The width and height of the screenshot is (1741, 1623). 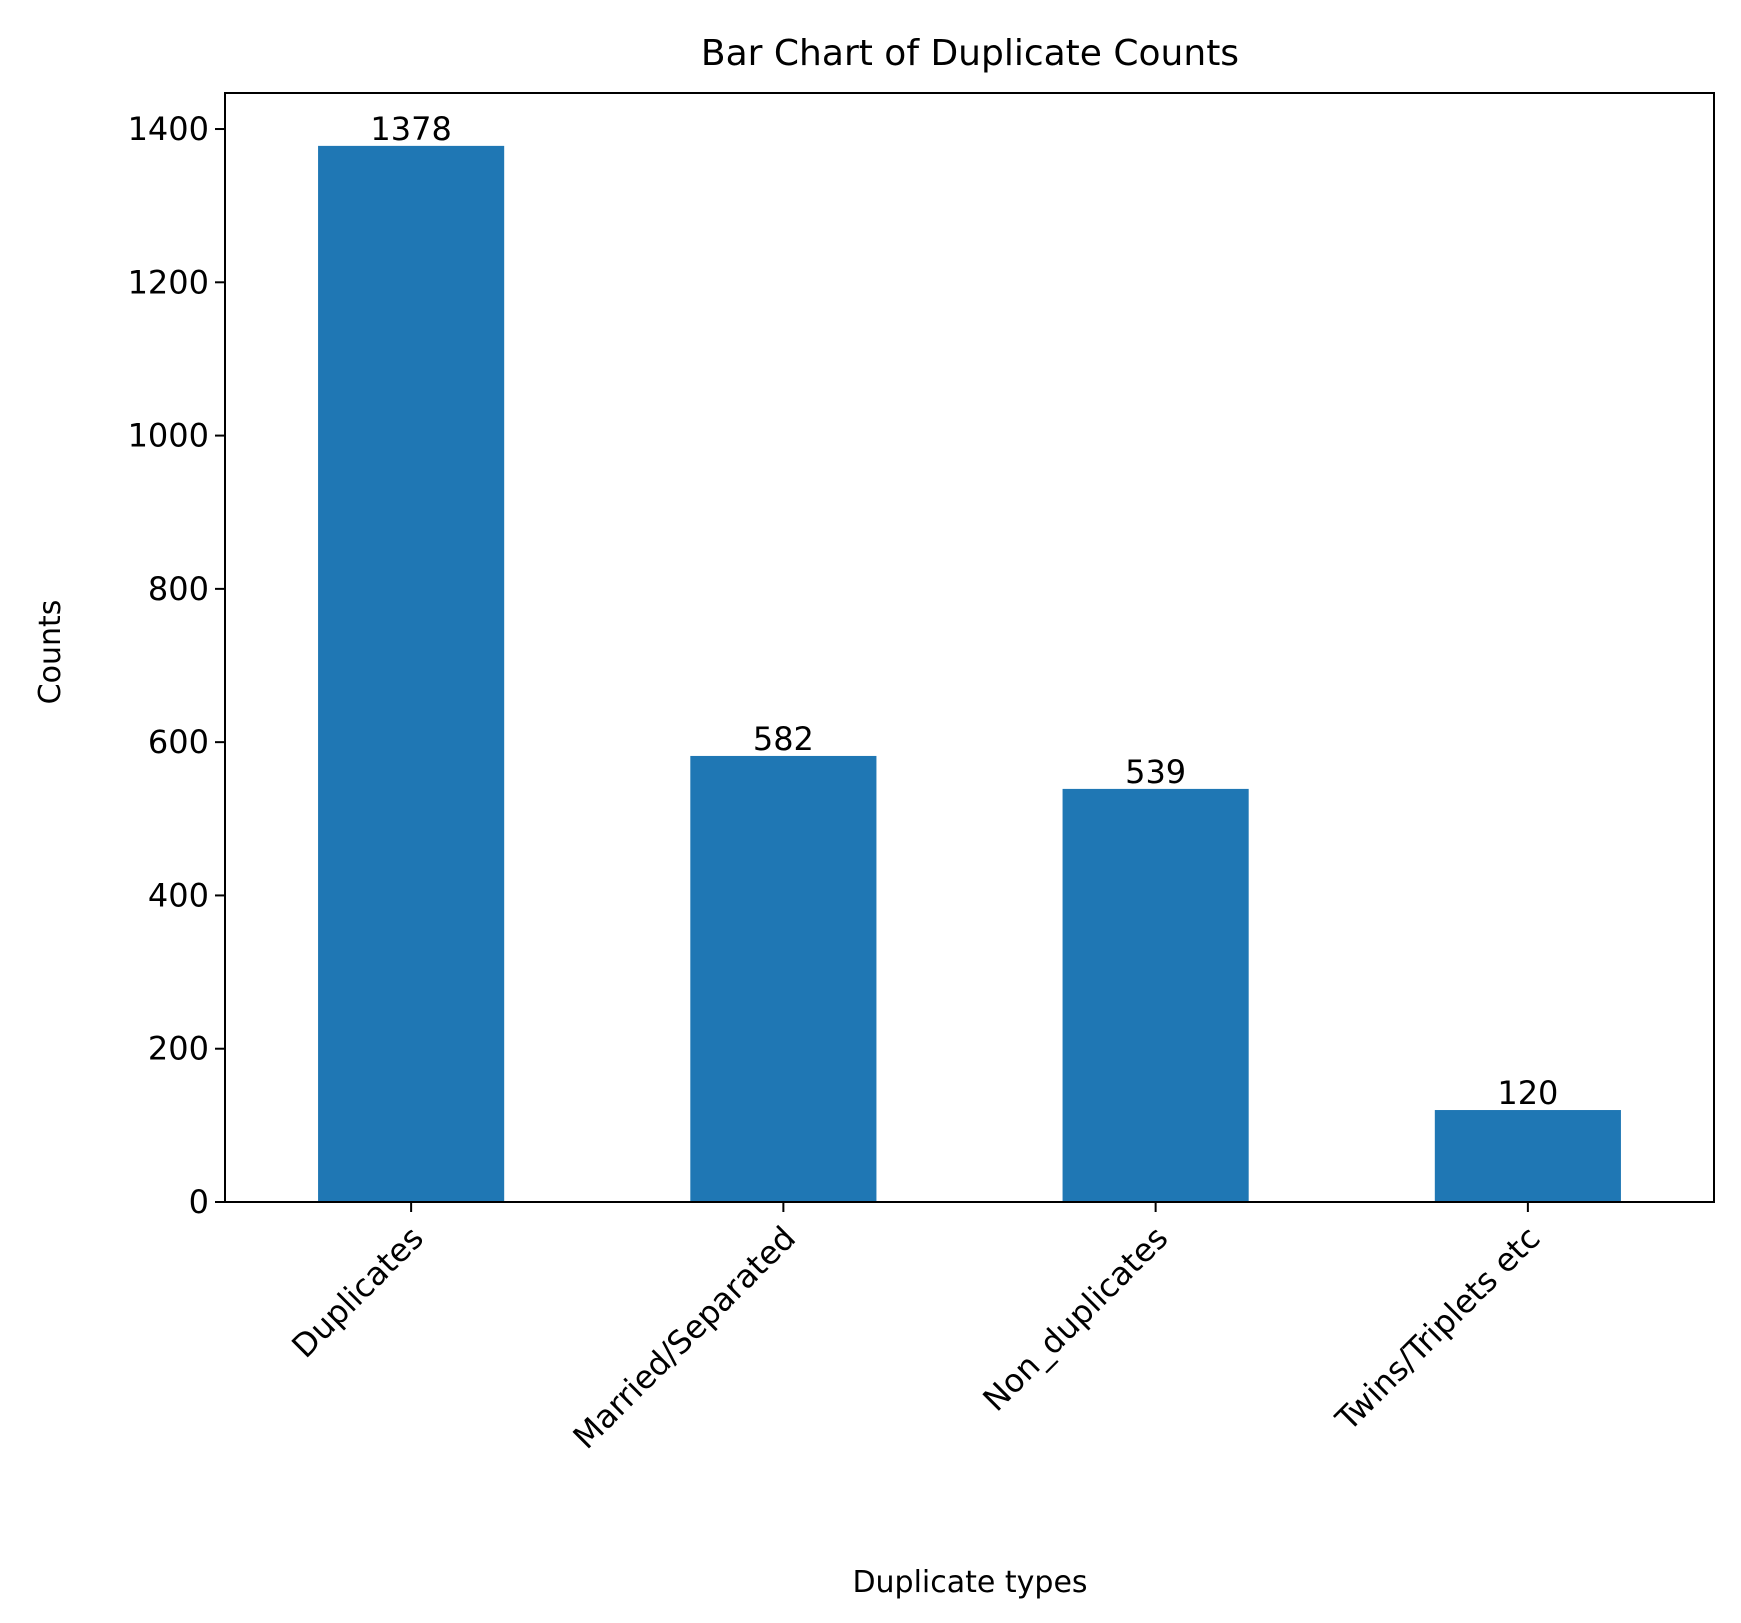 I want to click on y-axis: 0 200 400 600 800 1000 1200 1400, so click(x=176, y=665).